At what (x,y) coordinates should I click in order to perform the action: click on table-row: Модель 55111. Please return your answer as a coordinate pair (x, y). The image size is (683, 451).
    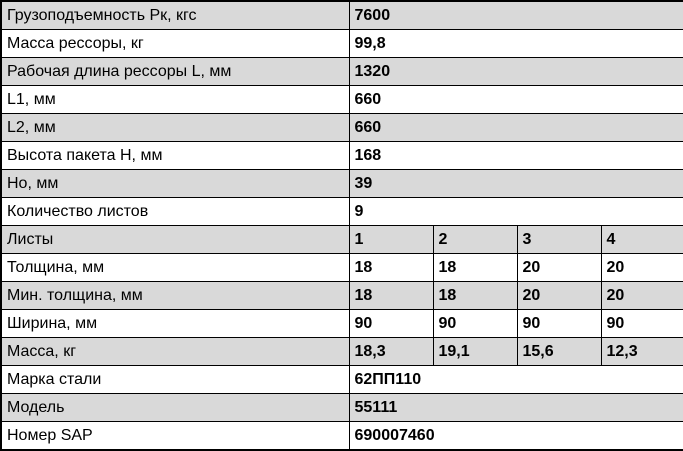
    Looking at the image, I should click on (341, 407).